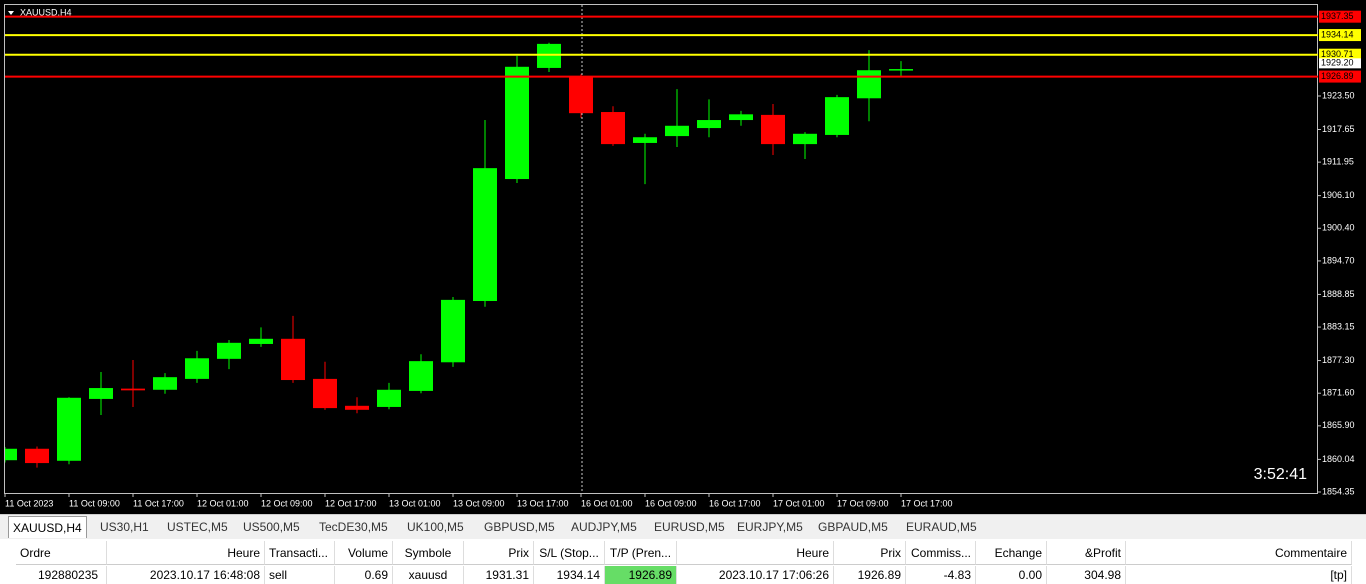  I want to click on x-tick-label: 13 Oct 01:00, so click(415, 503).